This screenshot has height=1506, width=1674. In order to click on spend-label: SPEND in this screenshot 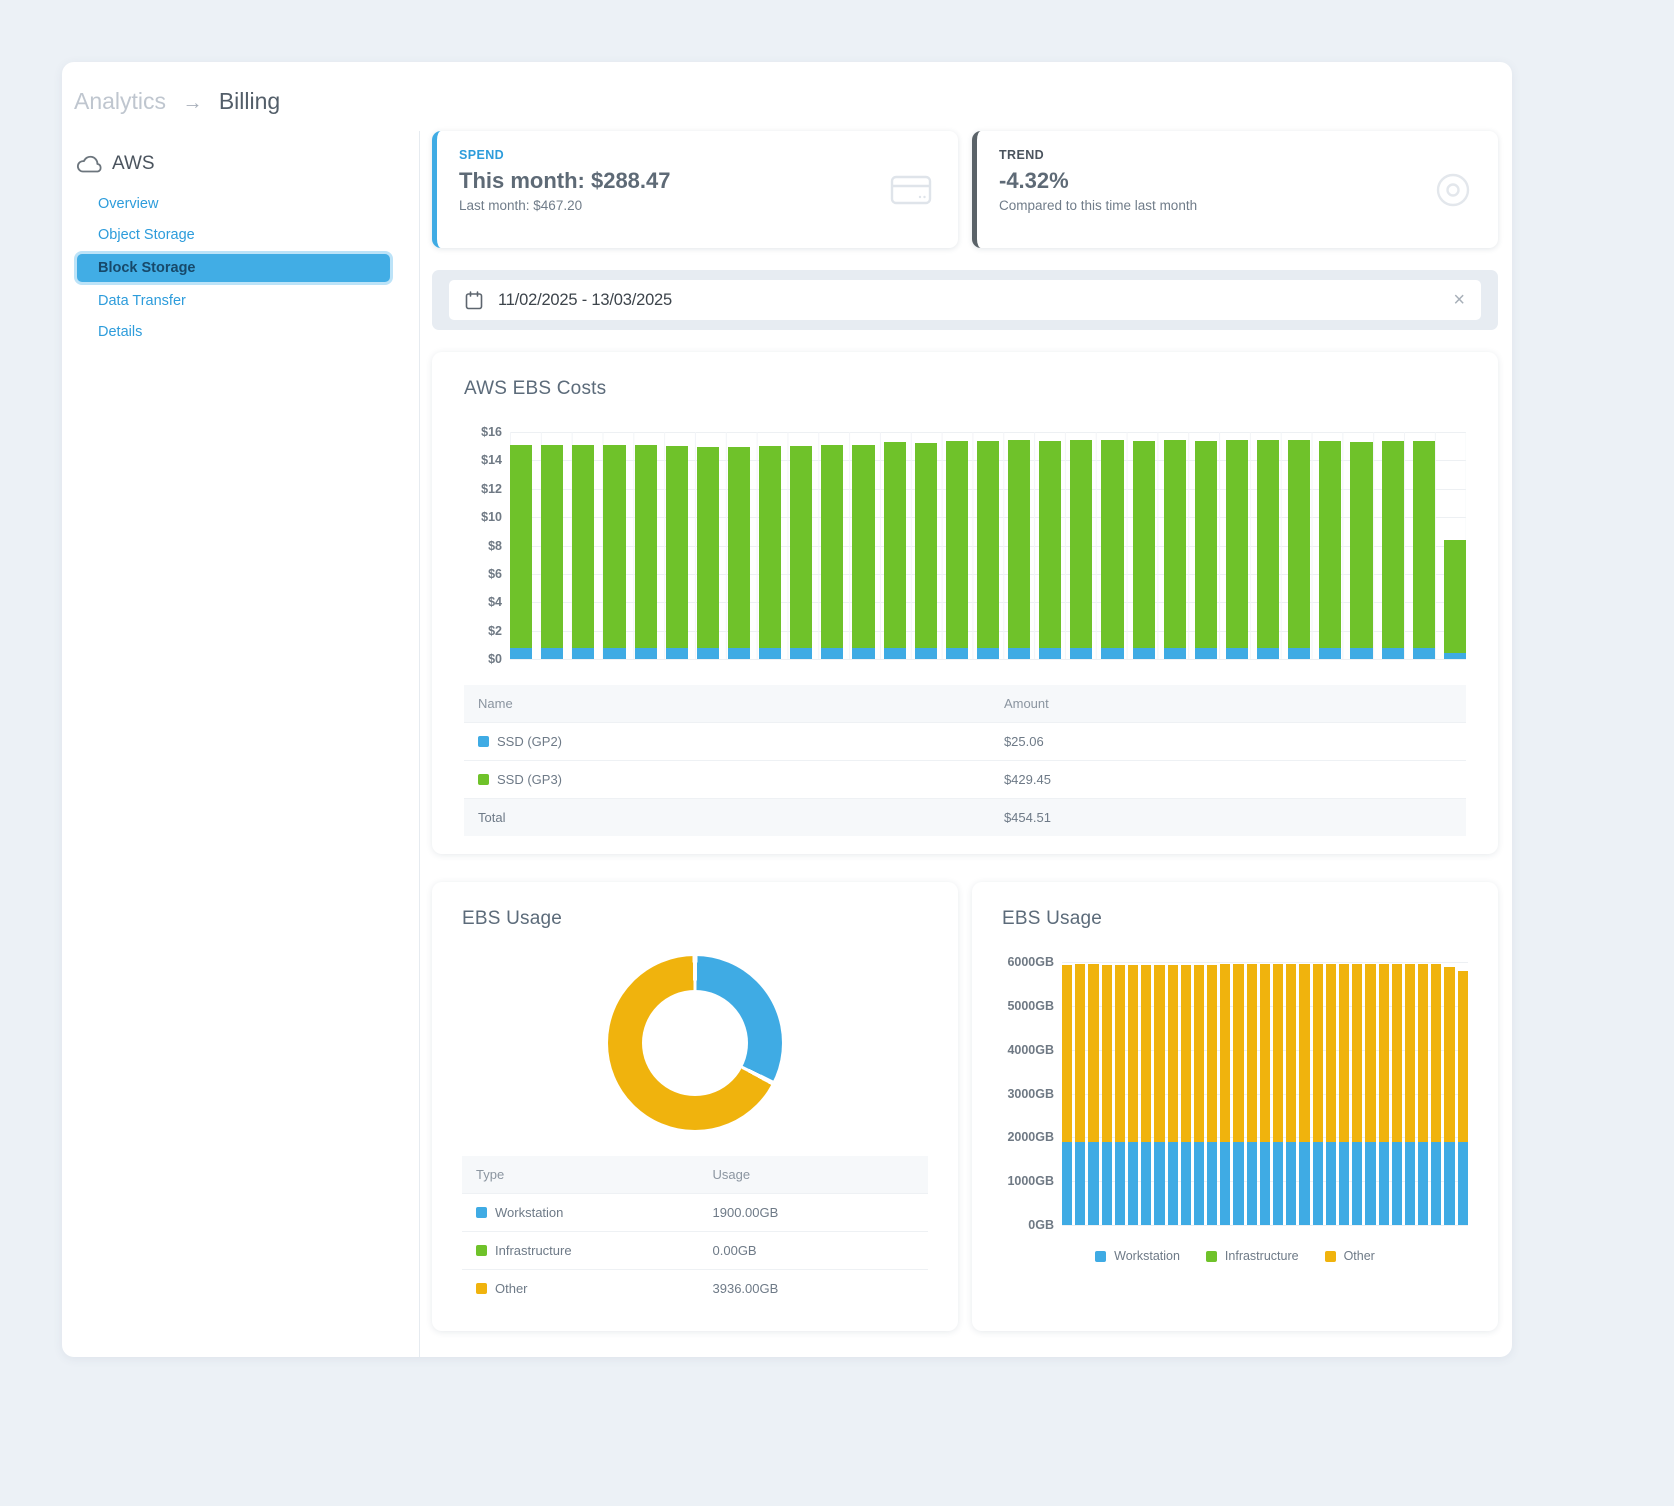, I will do `click(482, 155)`.